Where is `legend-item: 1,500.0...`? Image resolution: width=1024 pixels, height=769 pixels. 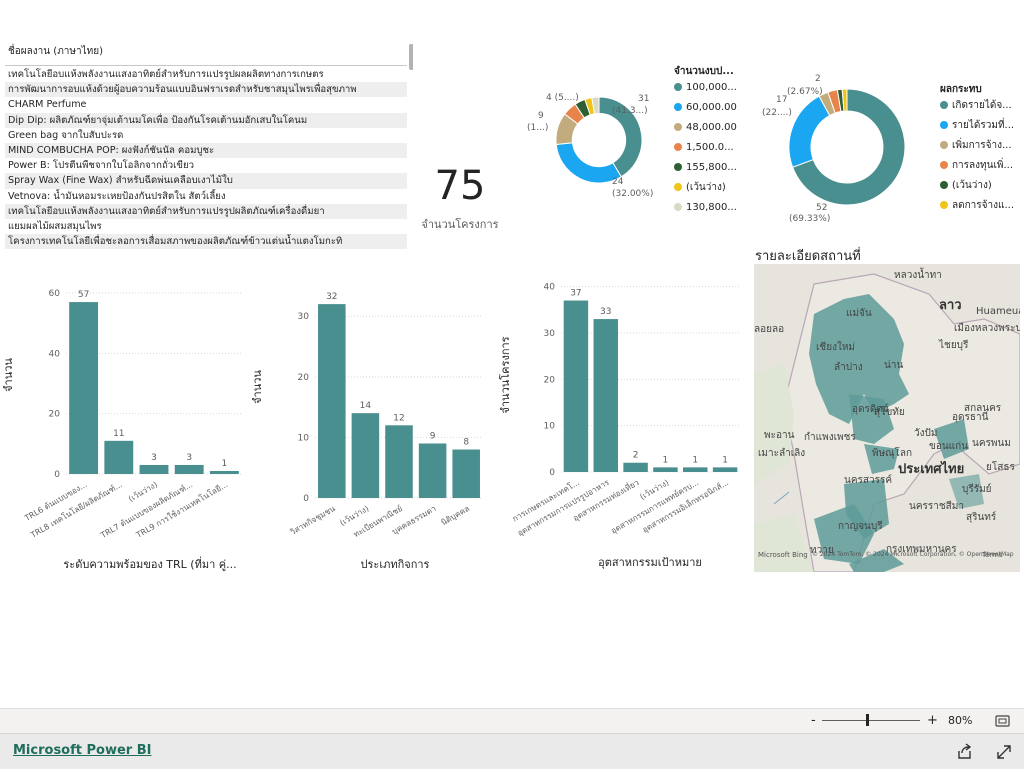
legend-item: 1,500.0... is located at coordinates (710, 147).